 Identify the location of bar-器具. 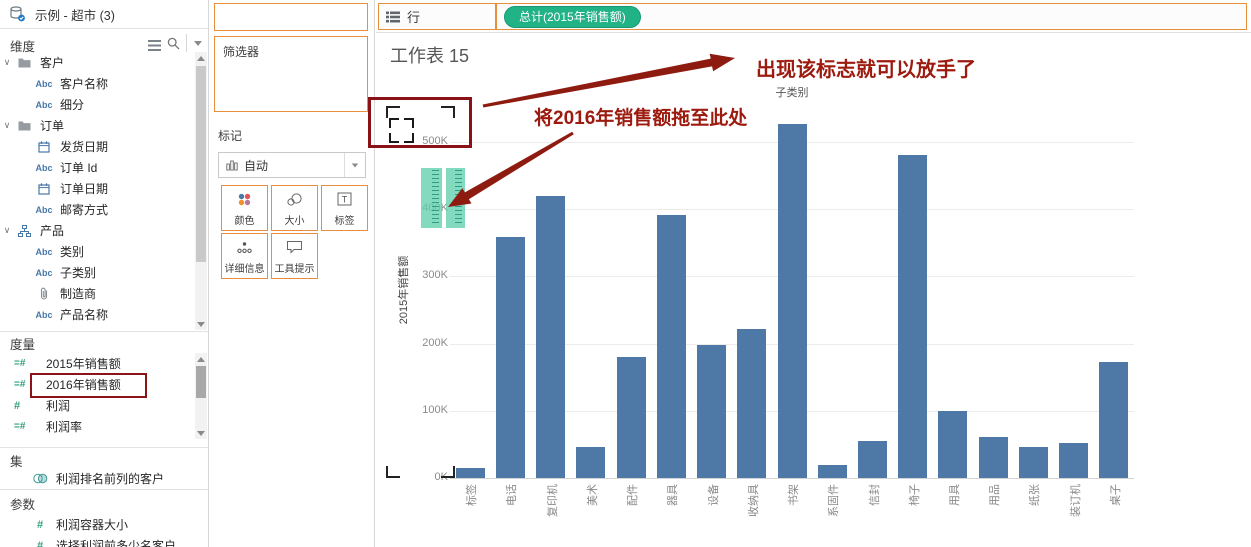
(671, 346).